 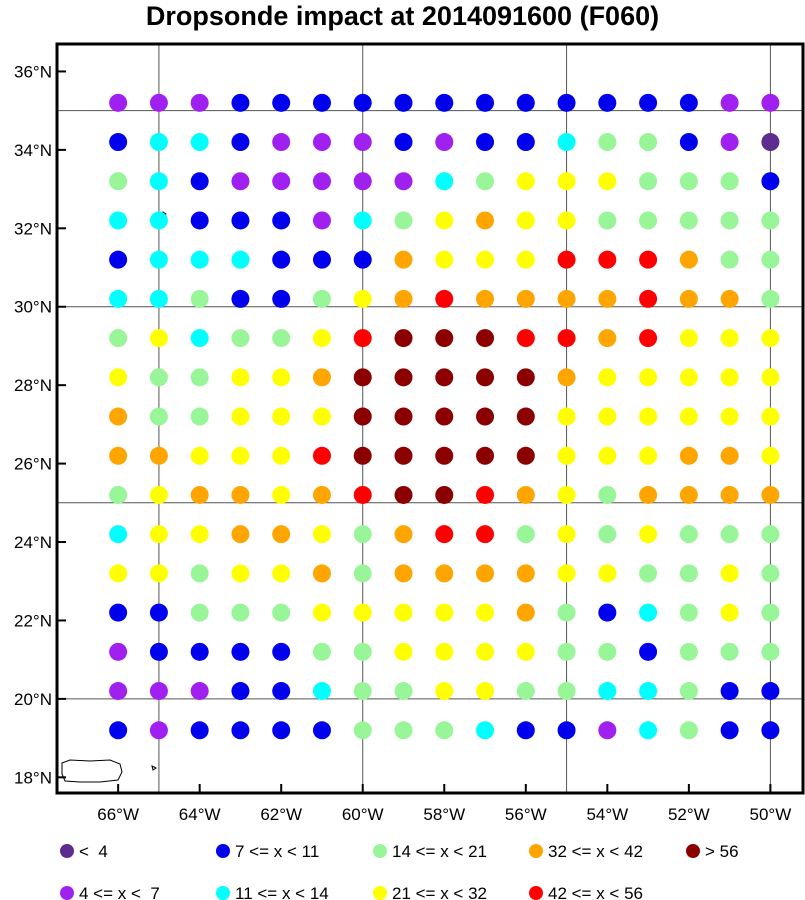 What do you see at coordinates (526, 814) in the screenshot?
I see `x-tick-label: 56°W` at bounding box center [526, 814].